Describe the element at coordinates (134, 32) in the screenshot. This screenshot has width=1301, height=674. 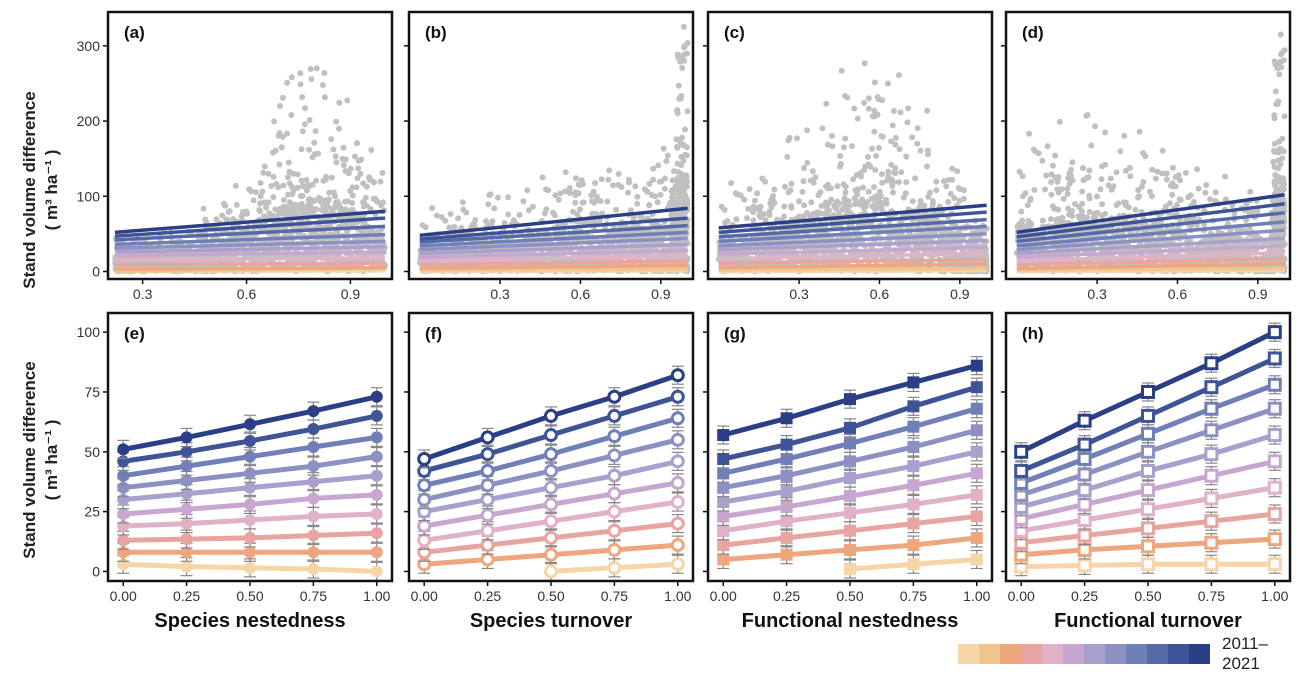
I see `panel-label: (a)` at that location.